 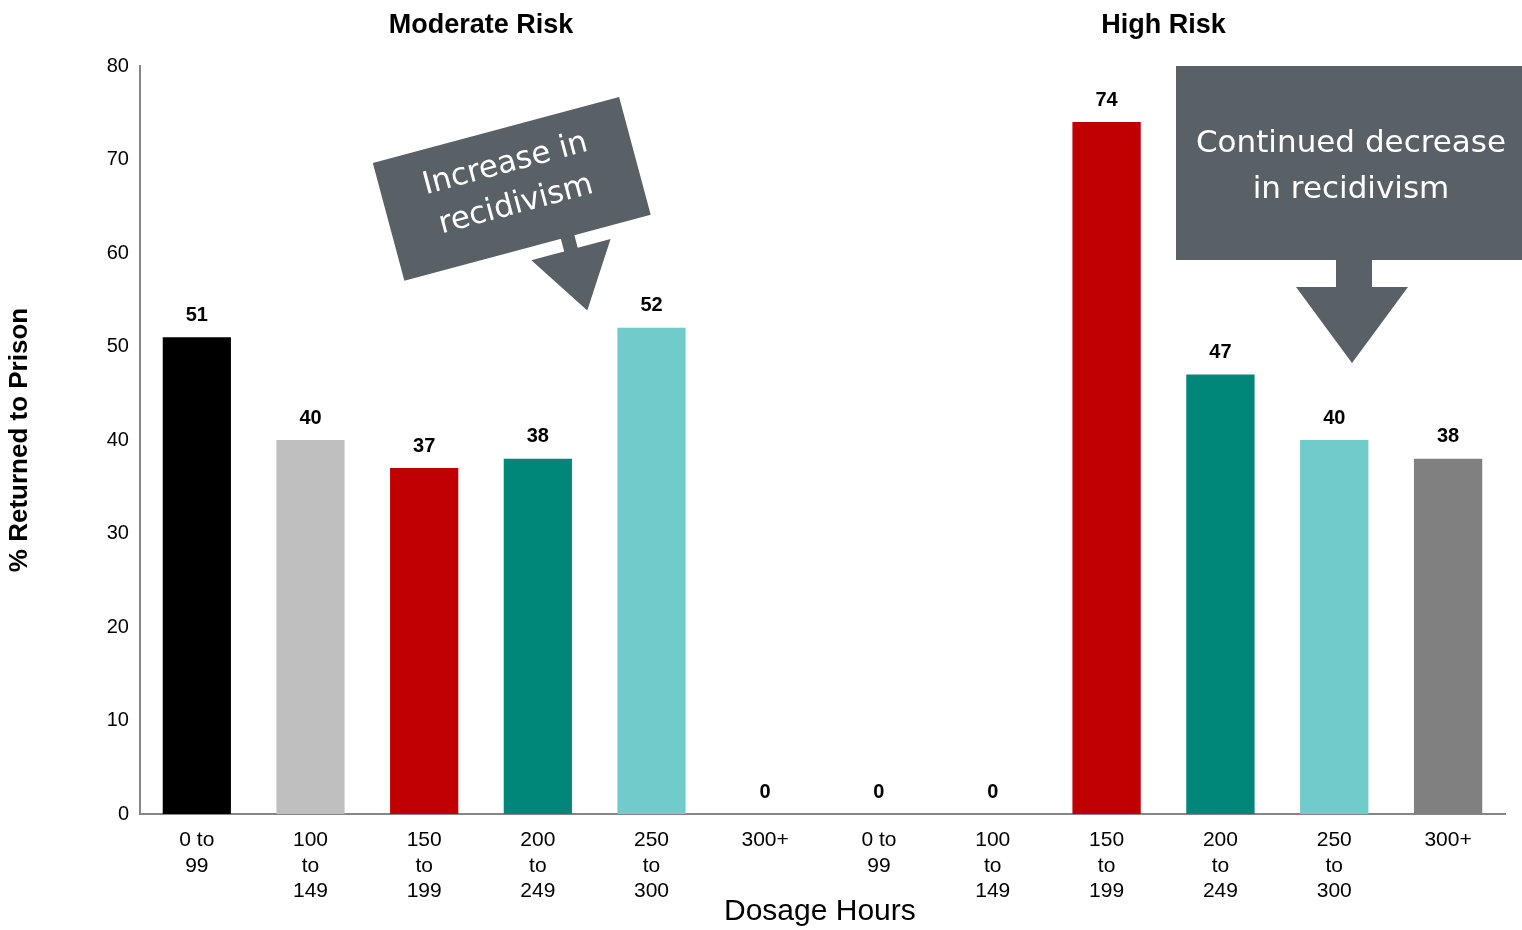 What do you see at coordinates (651, 304) in the screenshot?
I see `data-label: 52` at bounding box center [651, 304].